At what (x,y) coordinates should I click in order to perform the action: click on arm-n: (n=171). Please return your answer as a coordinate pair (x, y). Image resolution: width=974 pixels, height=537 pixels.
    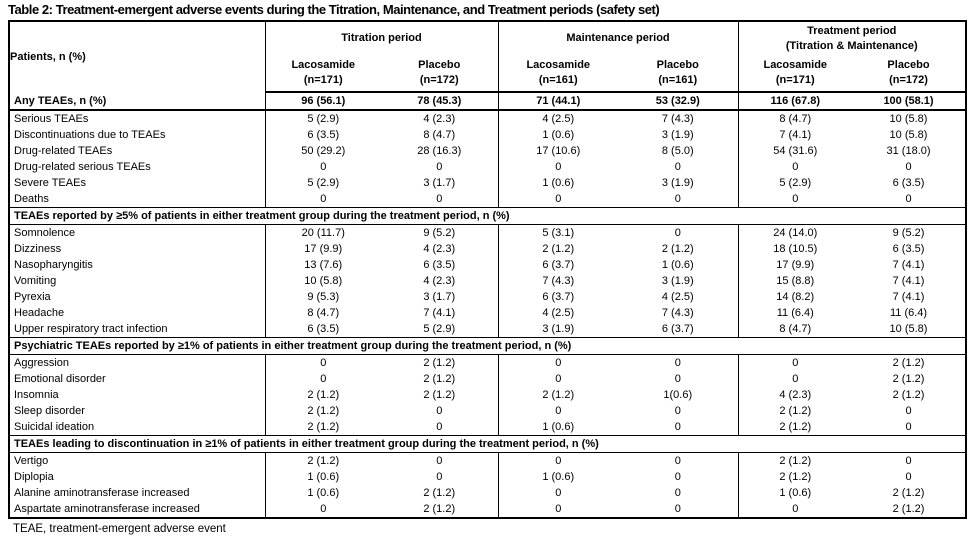
    Looking at the image, I should click on (323, 80).